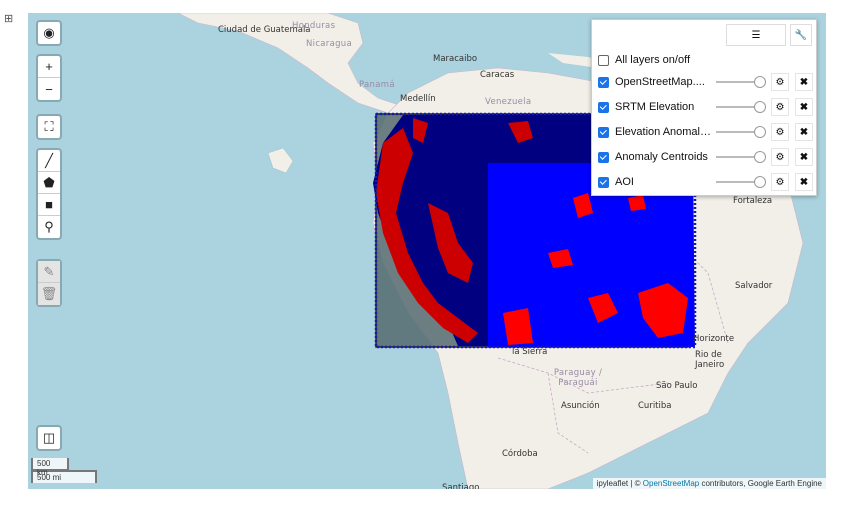 The width and height of the screenshot is (853, 510). Describe the element at coordinates (264, 30) in the screenshot. I see `label-guatemala: Ciudad de Guatemala` at that location.